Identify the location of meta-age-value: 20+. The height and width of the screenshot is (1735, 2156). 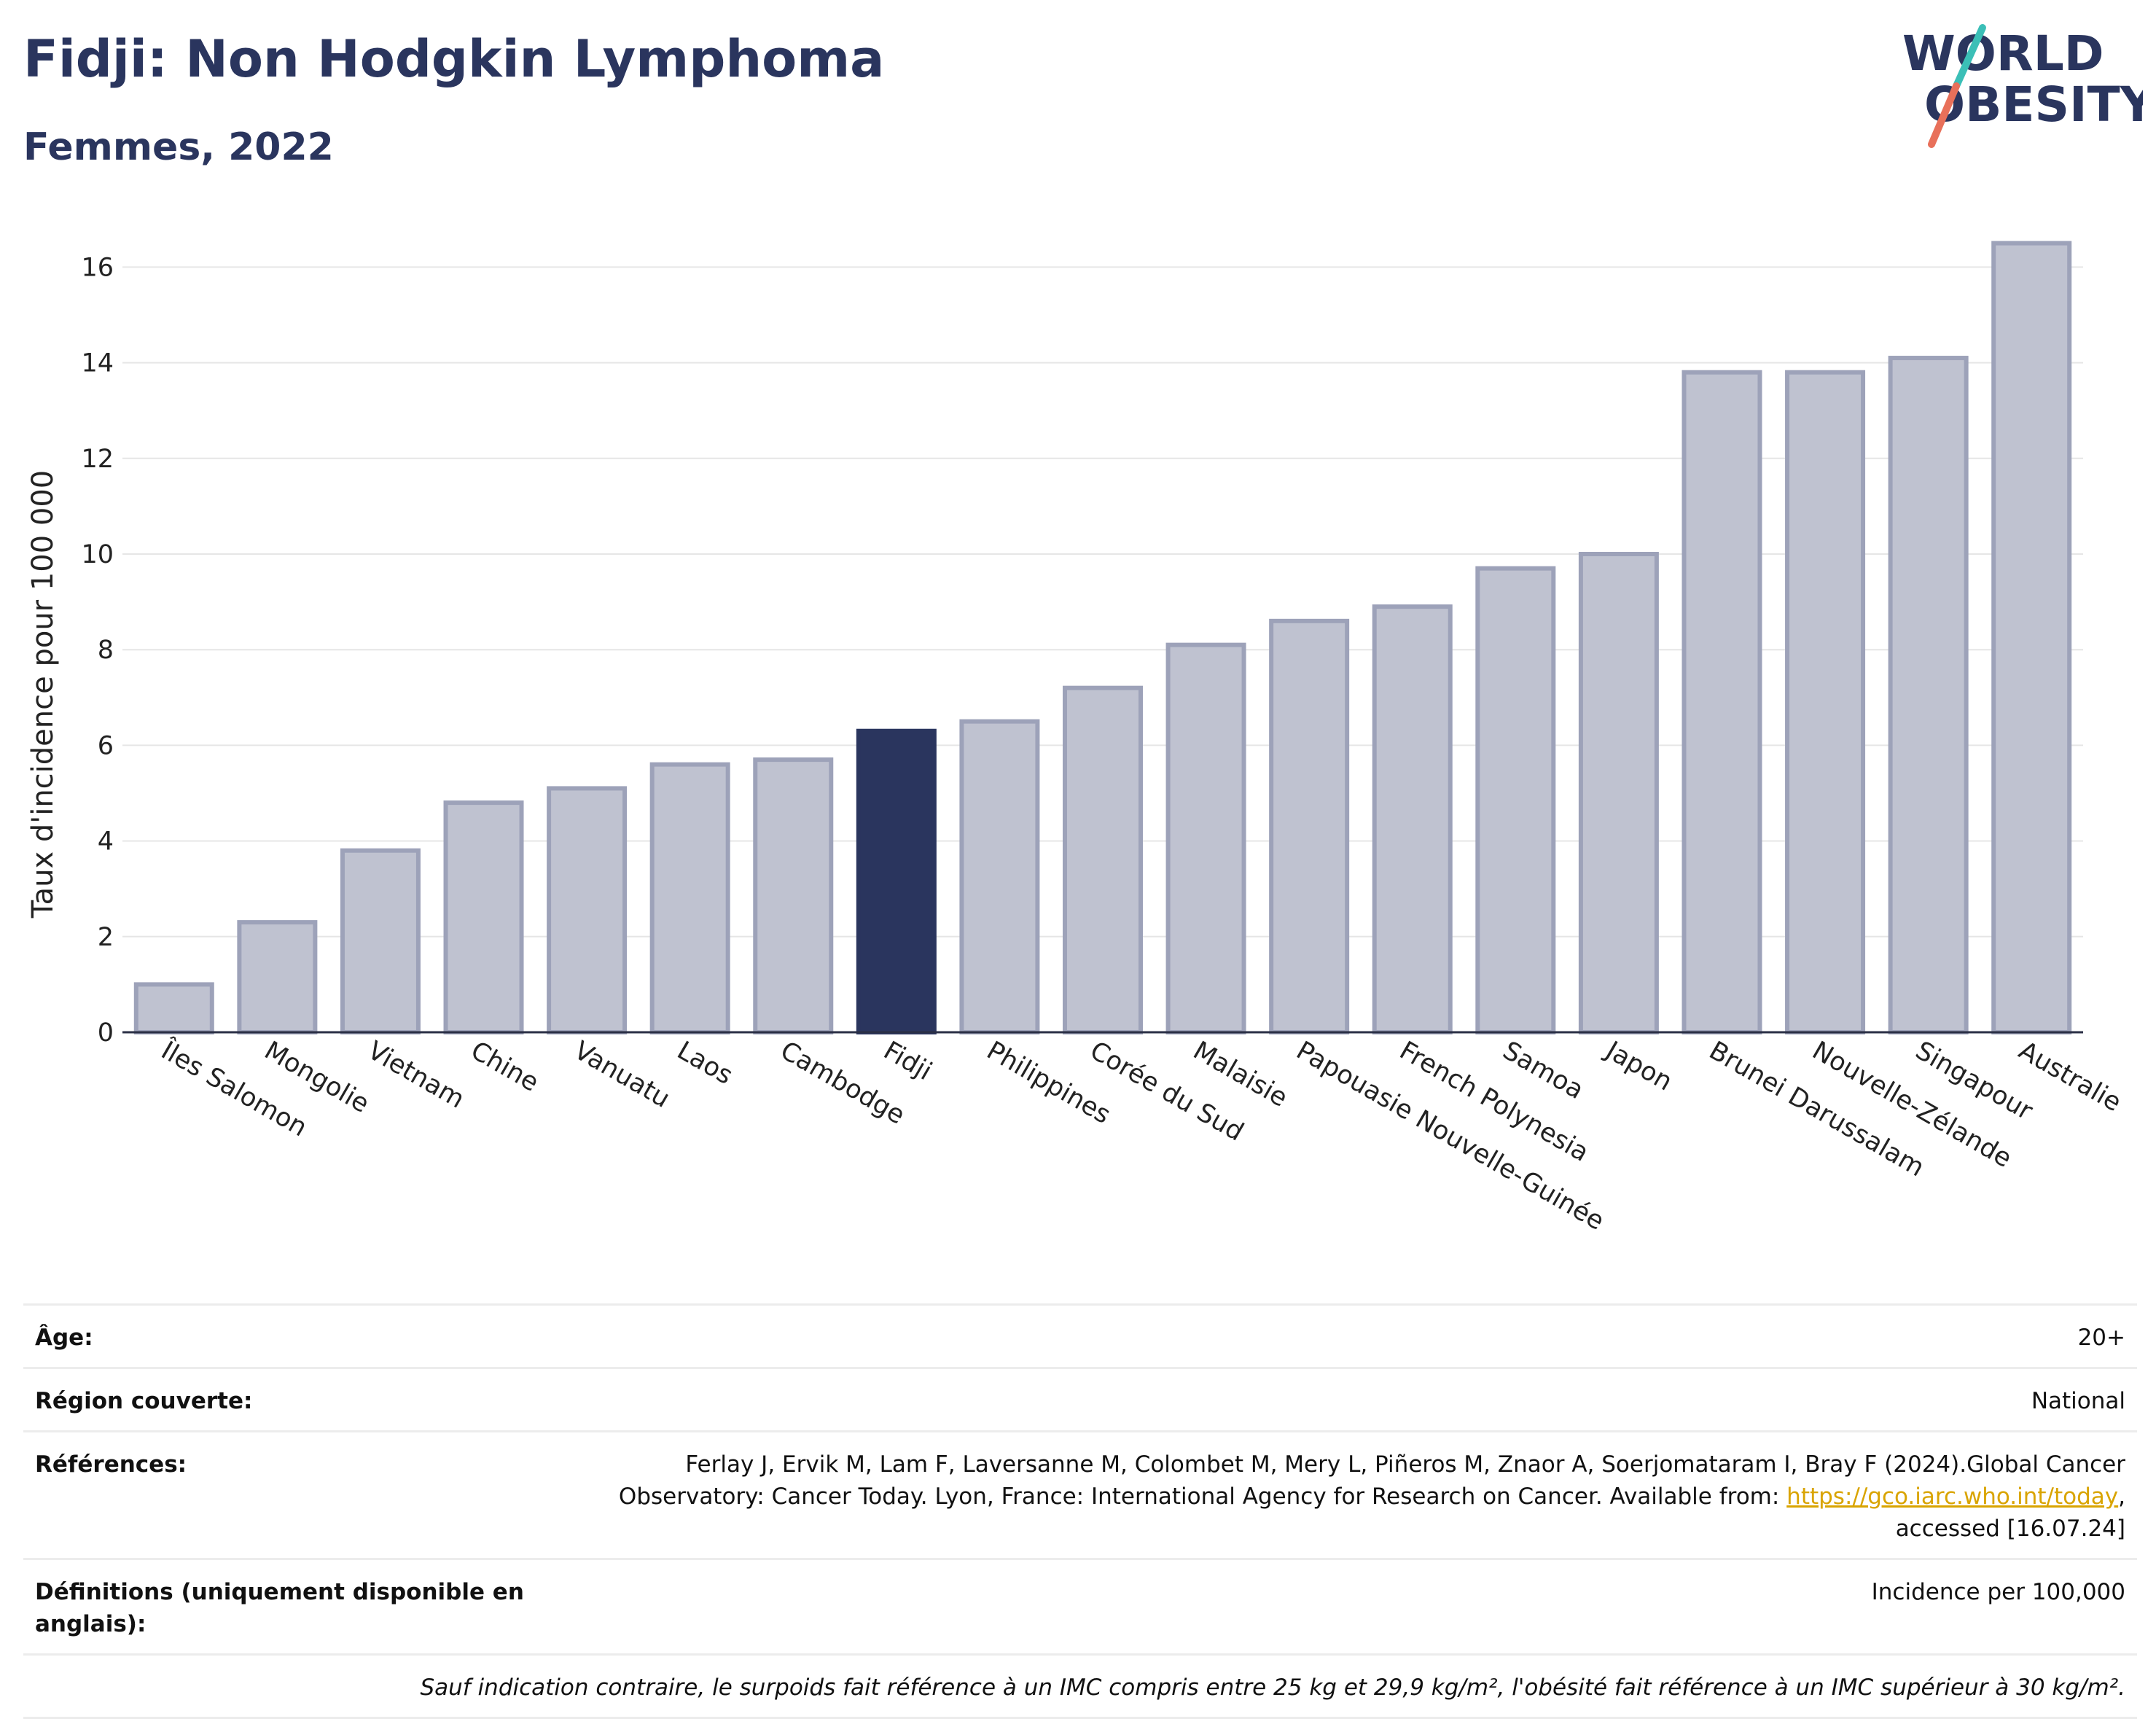
(2101, 1338).